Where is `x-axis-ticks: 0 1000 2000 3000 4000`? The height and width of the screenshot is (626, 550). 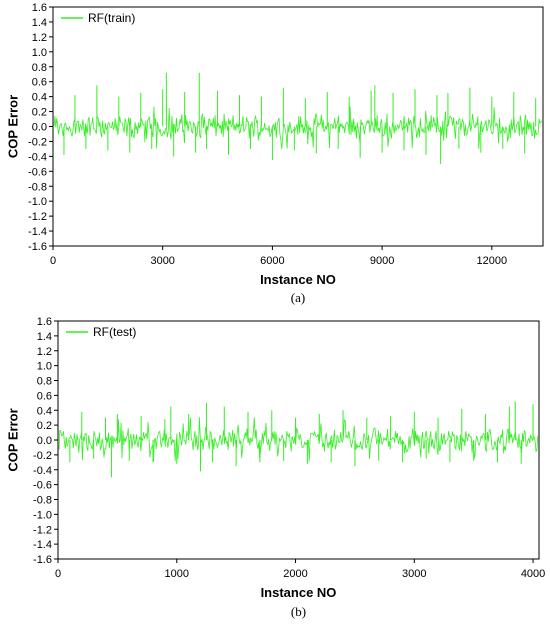 x-axis-ticks: 0 1000 2000 3000 4000 is located at coordinates (300, 569).